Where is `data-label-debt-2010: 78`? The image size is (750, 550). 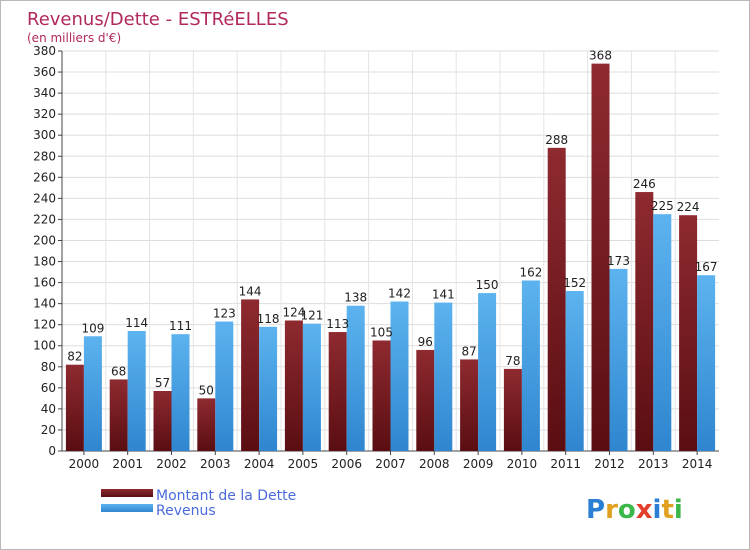
data-label-debt-2010: 78 is located at coordinates (512, 361).